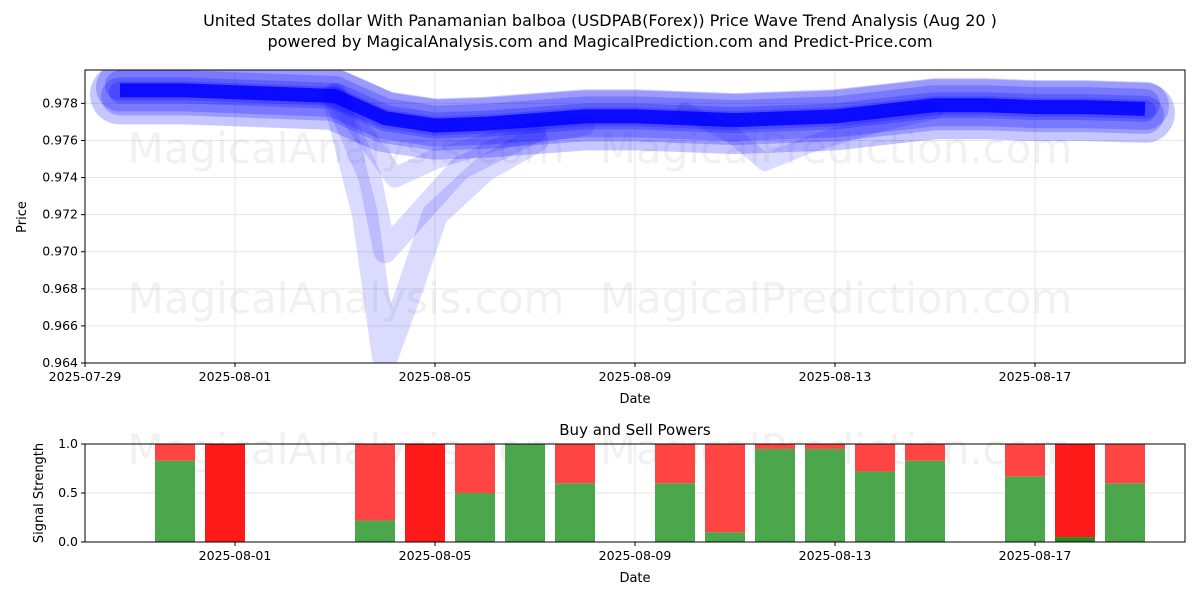 Image resolution: width=1200 pixels, height=600 pixels. Describe the element at coordinates (68, 492) in the screenshot. I see `signal-y-tick-label: 0.5` at that location.